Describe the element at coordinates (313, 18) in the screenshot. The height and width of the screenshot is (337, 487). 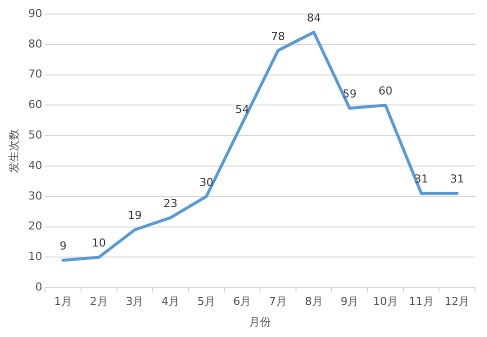
I see `data-label: 84` at that location.